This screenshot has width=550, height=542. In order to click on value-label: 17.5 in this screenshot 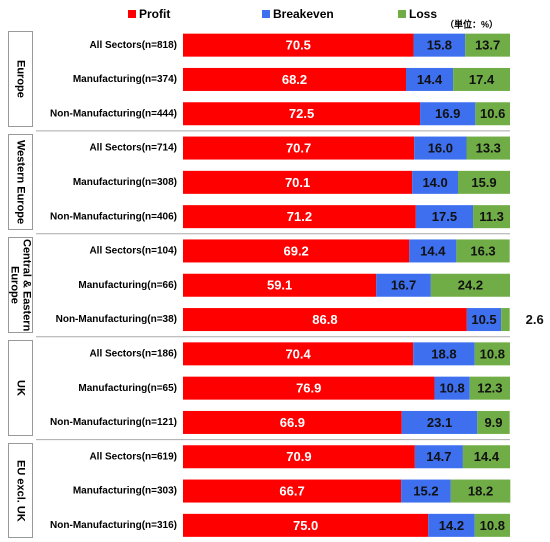, I will do `click(444, 216)`.